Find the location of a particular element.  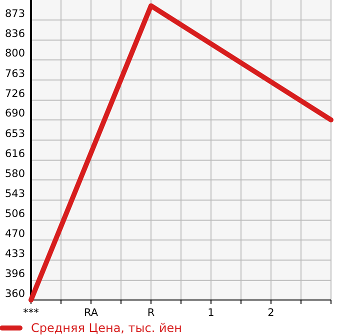

x-tick-label: 2 is located at coordinates (271, 313).